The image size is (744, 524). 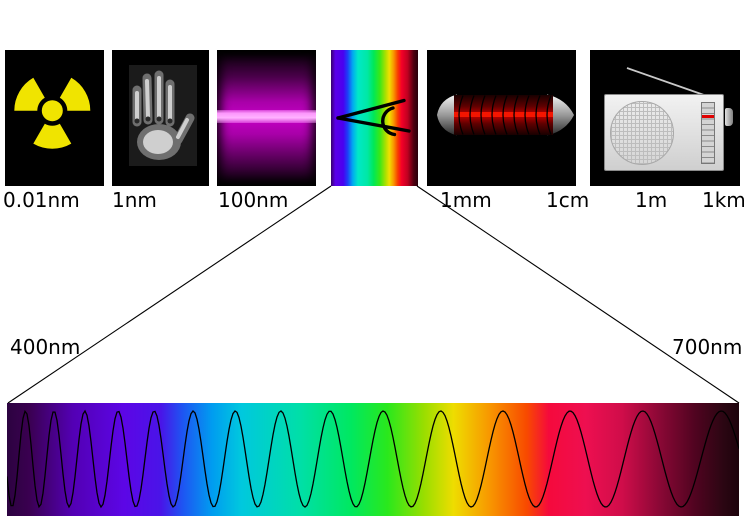 I want to click on scale-label-radio-end: 1km, so click(x=723, y=200).